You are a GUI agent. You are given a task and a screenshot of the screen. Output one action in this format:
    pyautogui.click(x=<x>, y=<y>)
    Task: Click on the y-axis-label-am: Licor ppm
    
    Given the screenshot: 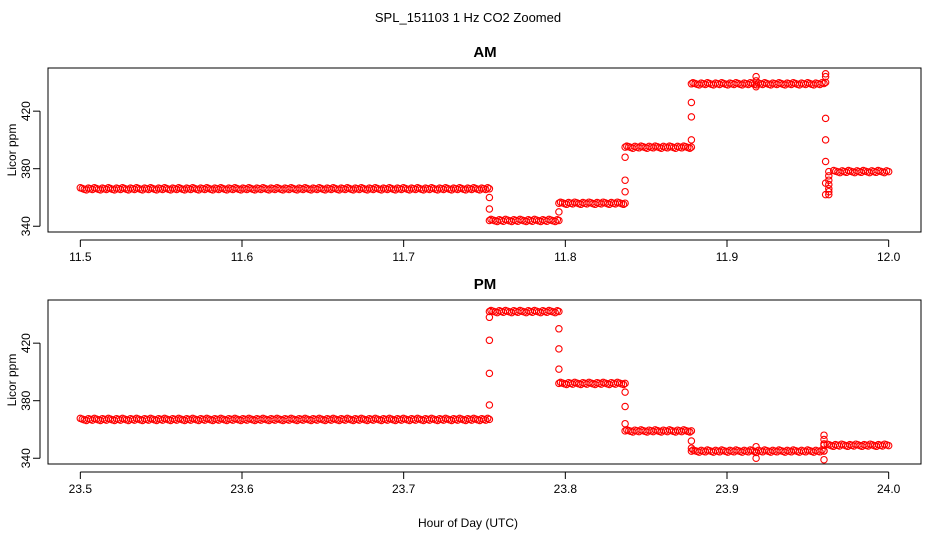 What is the action you would take?
    pyautogui.click(x=12, y=150)
    